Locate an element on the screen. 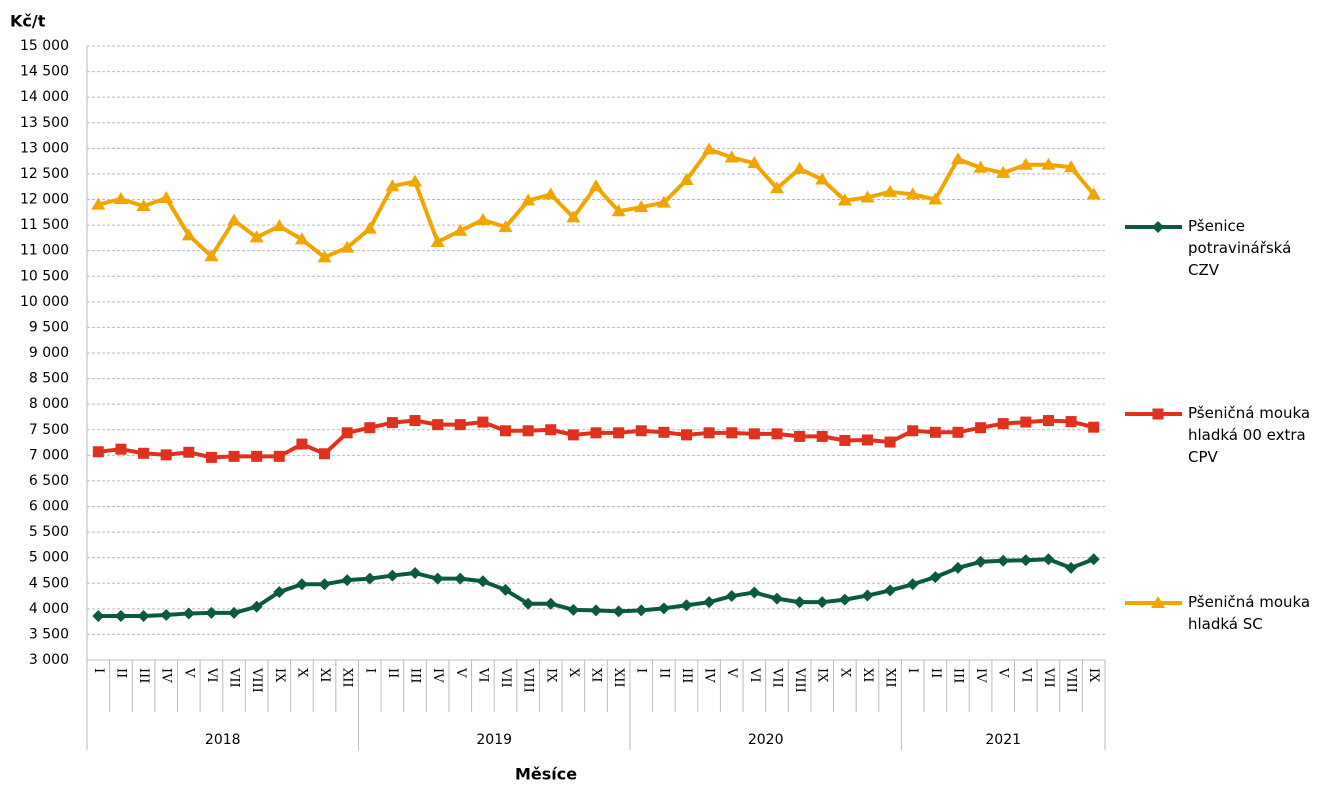 Image resolution: width=1325 pixels, height=785 pixels. series-line is located at coordinates (596, 203).